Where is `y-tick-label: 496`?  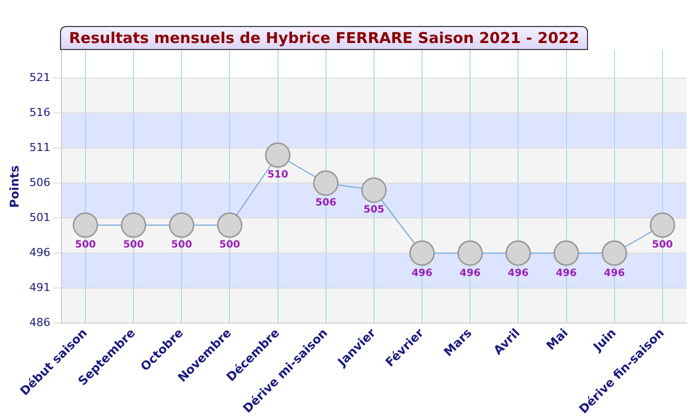
y-tick-label: 496 is located at coordinates (39, 253).